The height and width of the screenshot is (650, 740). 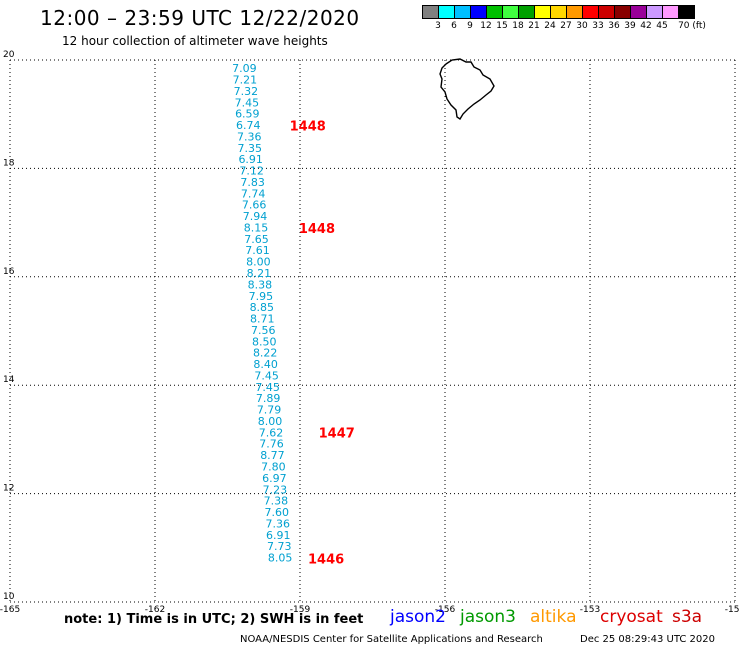 What do you see at coordinates (259, 273) in the screenshot?
I see `swh-value: 8.21` at bounding box center [259, 273].